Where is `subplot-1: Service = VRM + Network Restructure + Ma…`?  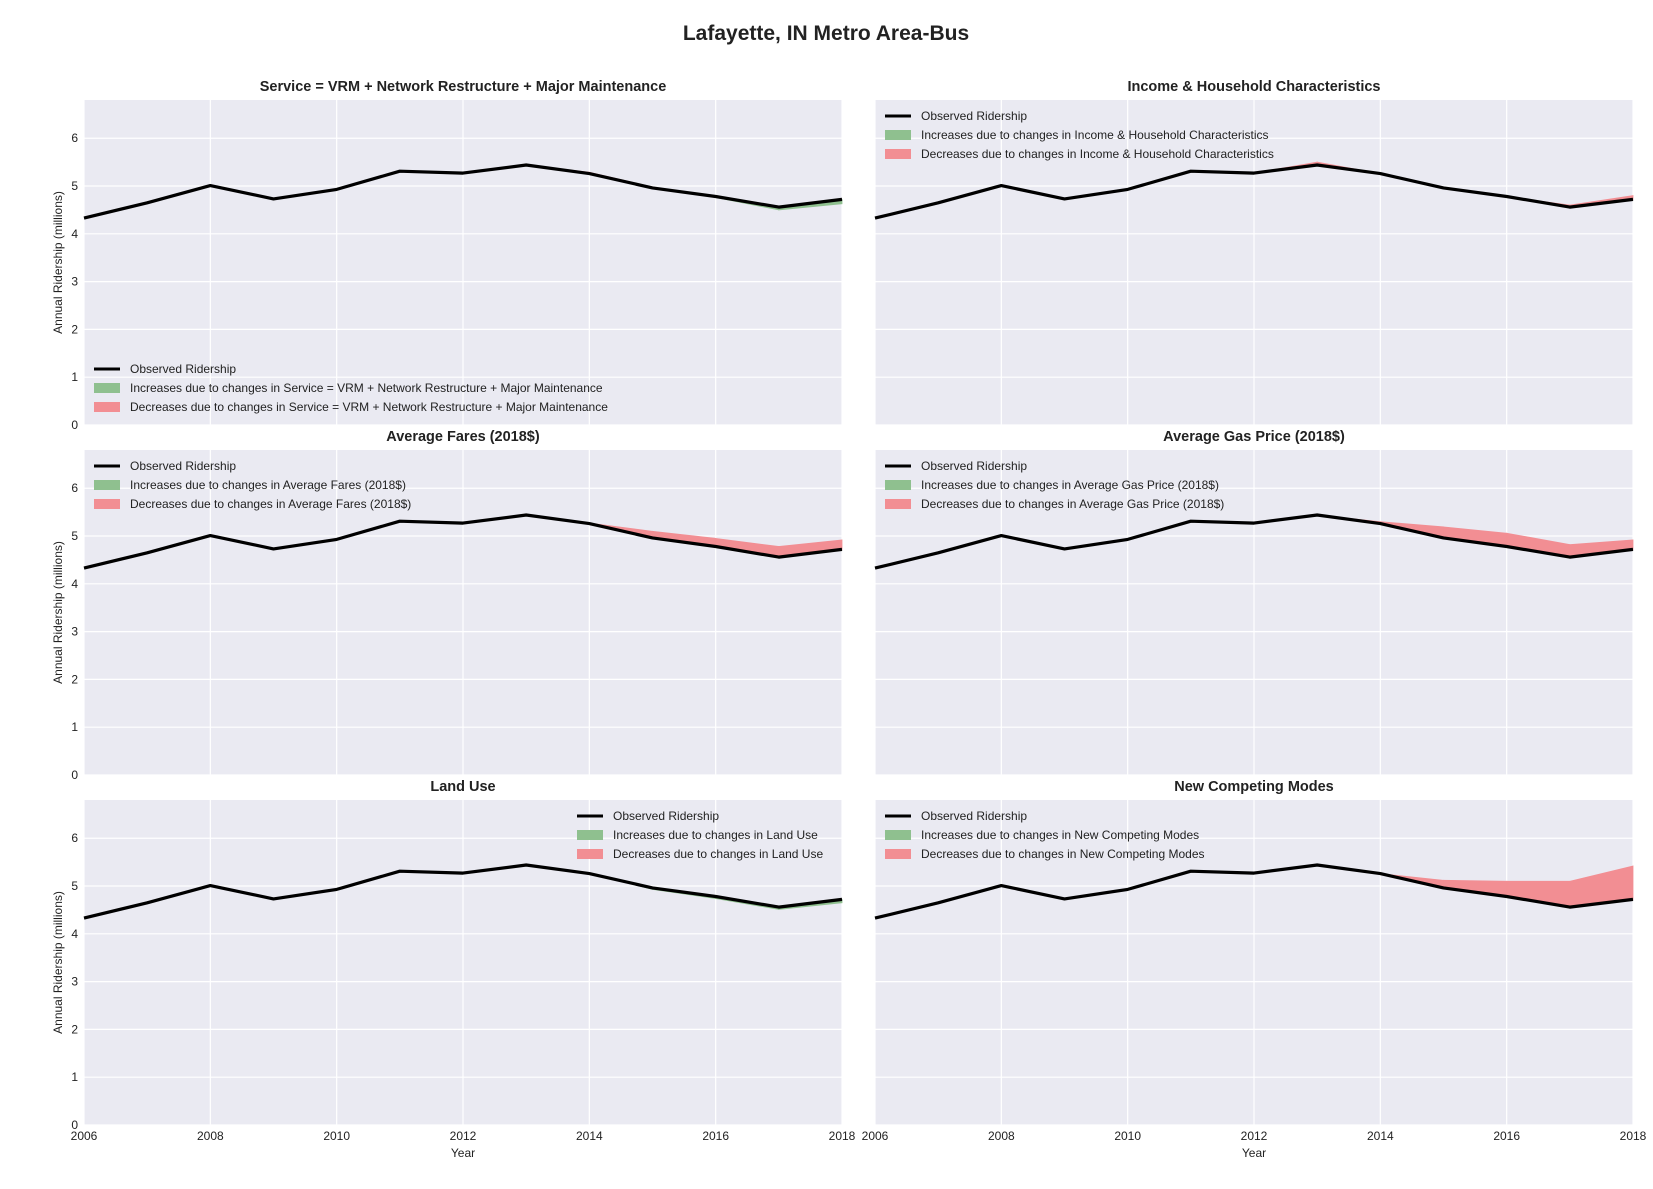
subplot-1: Service = VRM + Network Restructure + Ma… is located at coordinates (447, 255).